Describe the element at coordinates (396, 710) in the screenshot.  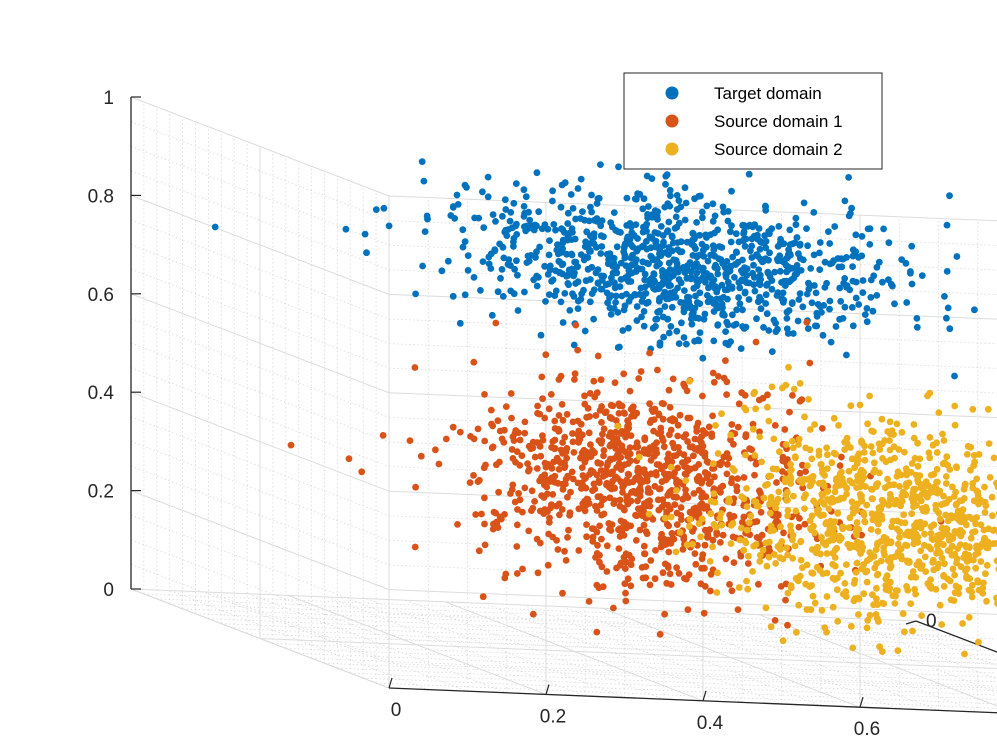
I see `x-tick-label: 0` at that location.